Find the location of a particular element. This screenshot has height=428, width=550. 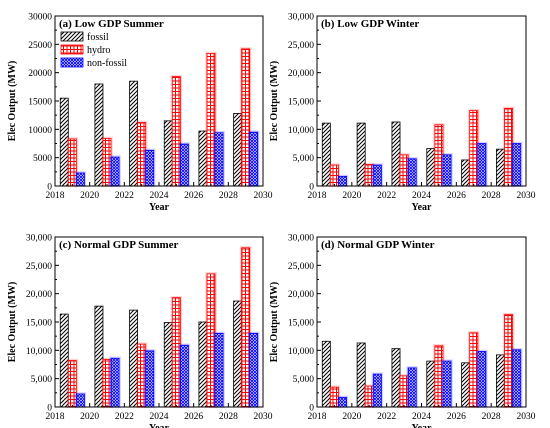

legend-label-hydro: hydro is located at coordinates (98, 50).